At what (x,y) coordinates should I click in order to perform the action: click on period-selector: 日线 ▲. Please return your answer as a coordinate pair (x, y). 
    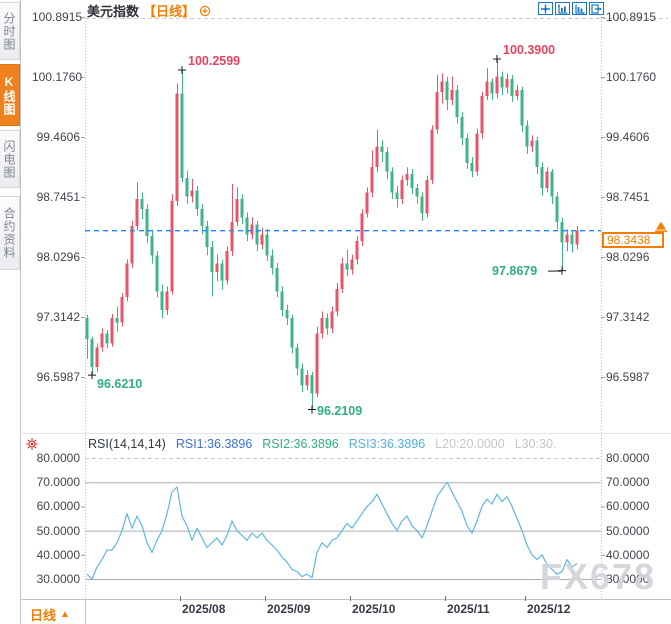
    Looking at the image, I should click on (50, 614).